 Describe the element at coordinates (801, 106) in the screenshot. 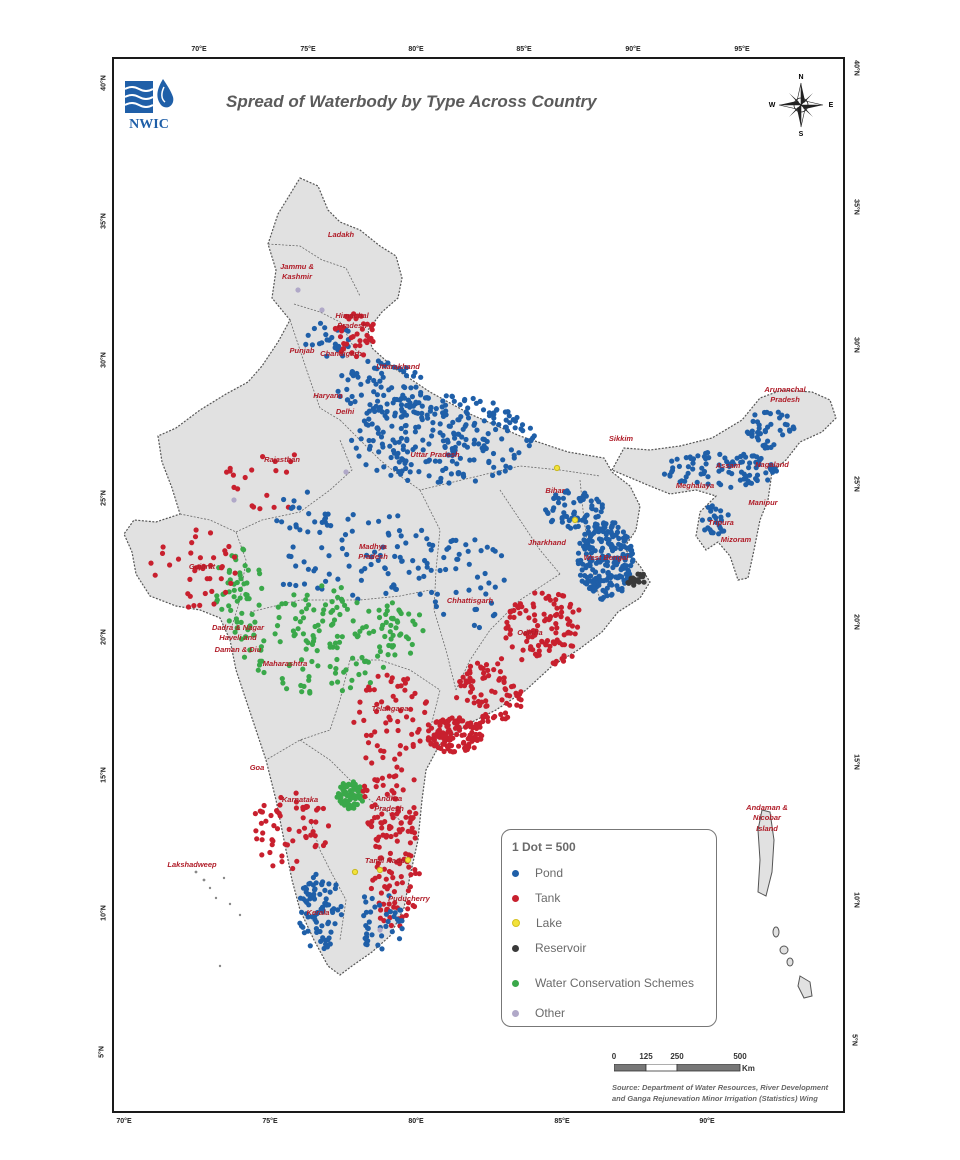

I see `compass-rose-icon: N S E W` at that location.